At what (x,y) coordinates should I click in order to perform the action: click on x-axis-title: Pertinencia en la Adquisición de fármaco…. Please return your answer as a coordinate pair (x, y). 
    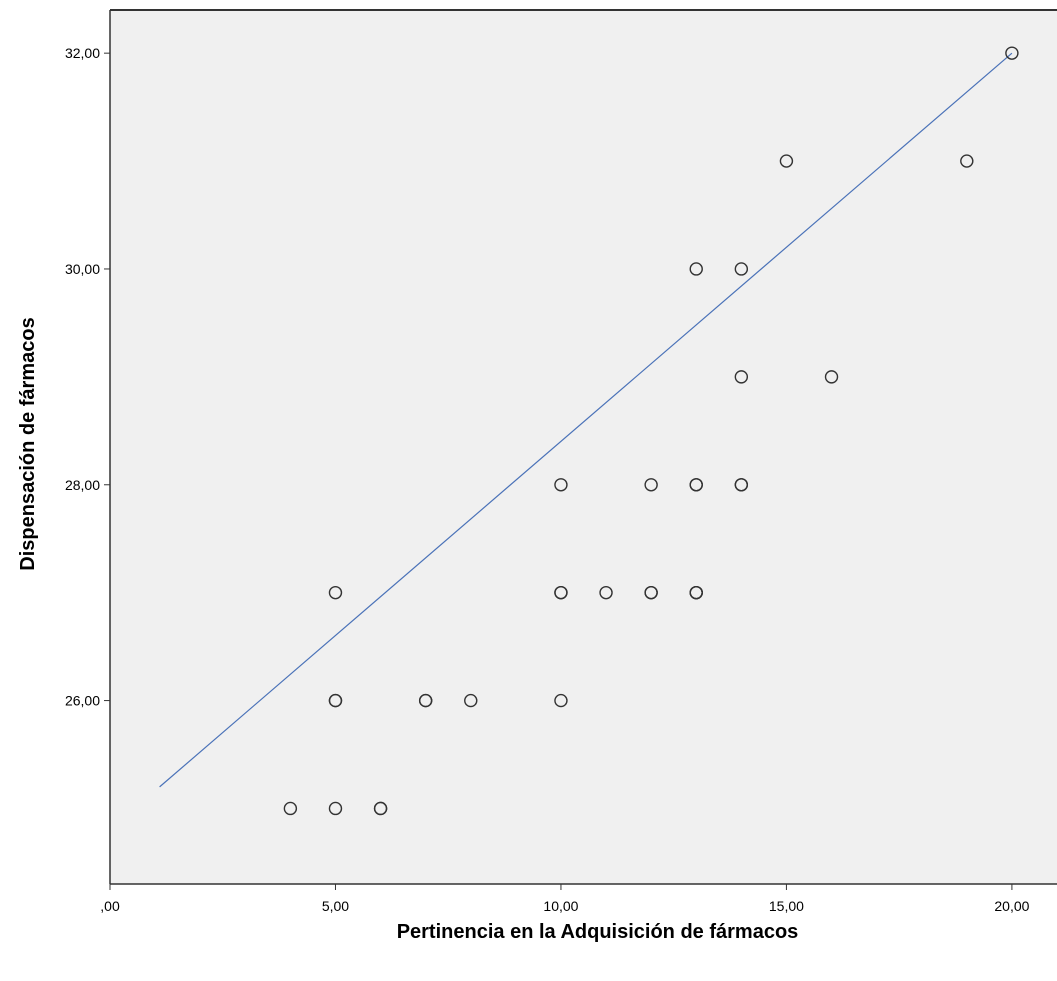
    Looking at the image, I should click on (598, 932).